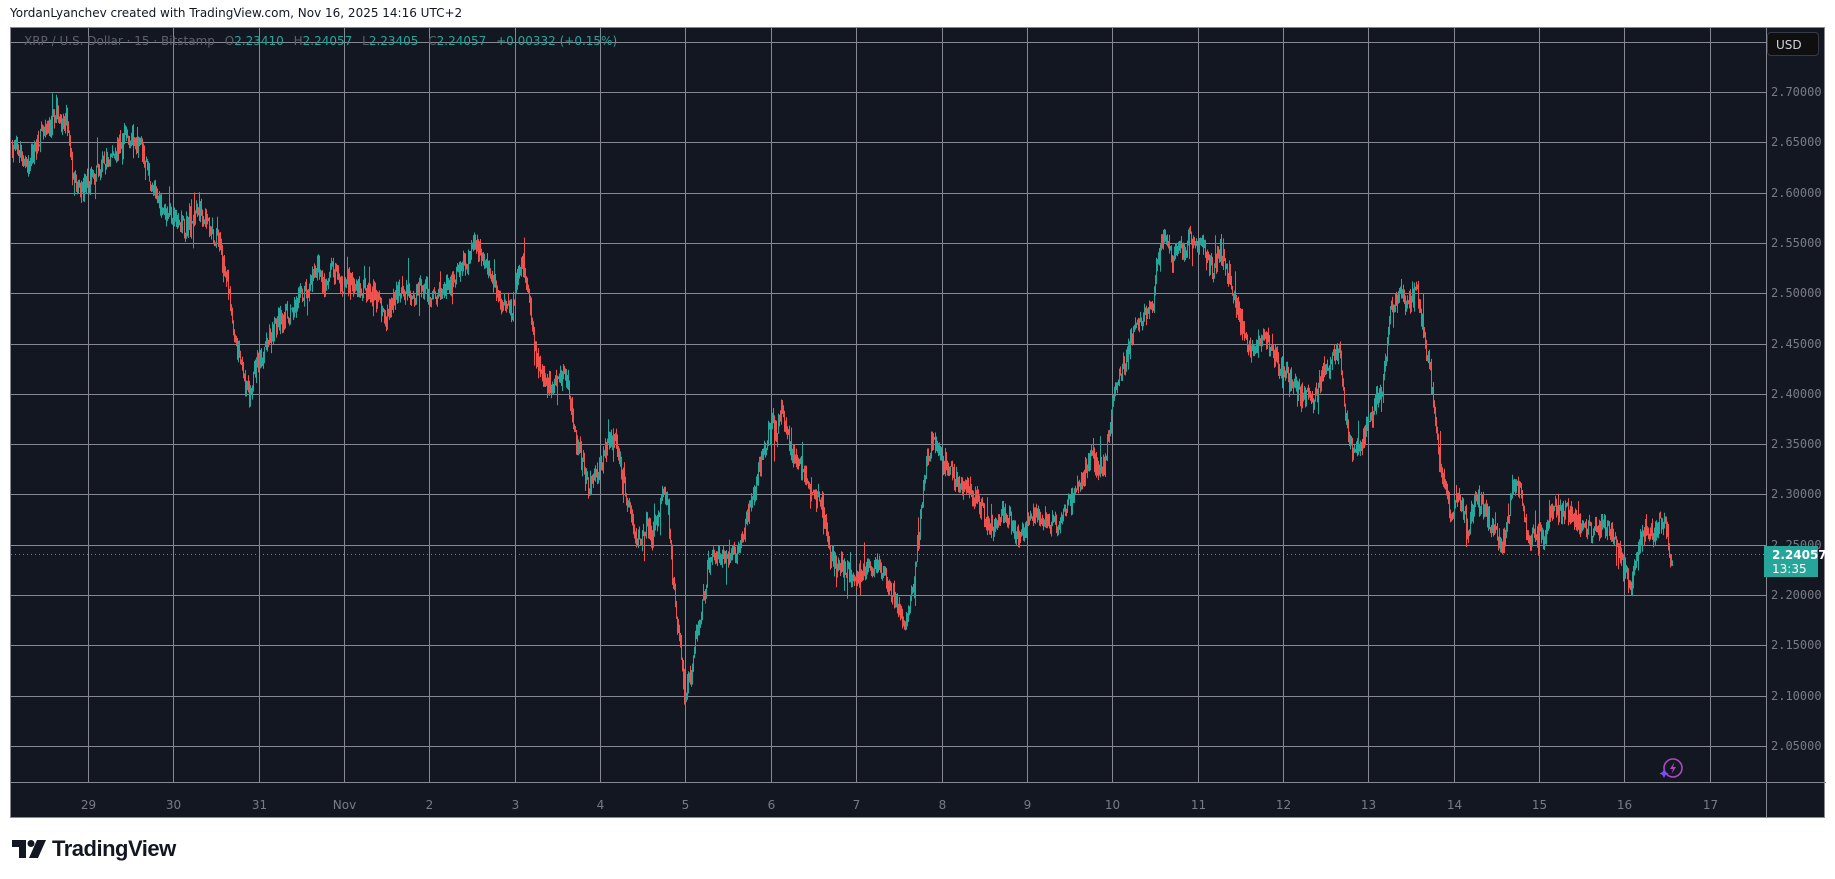  I want to click on open-label: O, so click(229, 41).